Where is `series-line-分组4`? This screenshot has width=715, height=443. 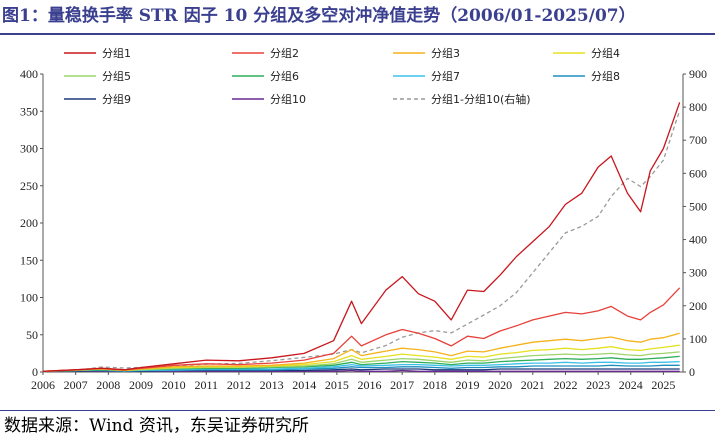 series-line-分组4 is located at coordinates (361, 358).